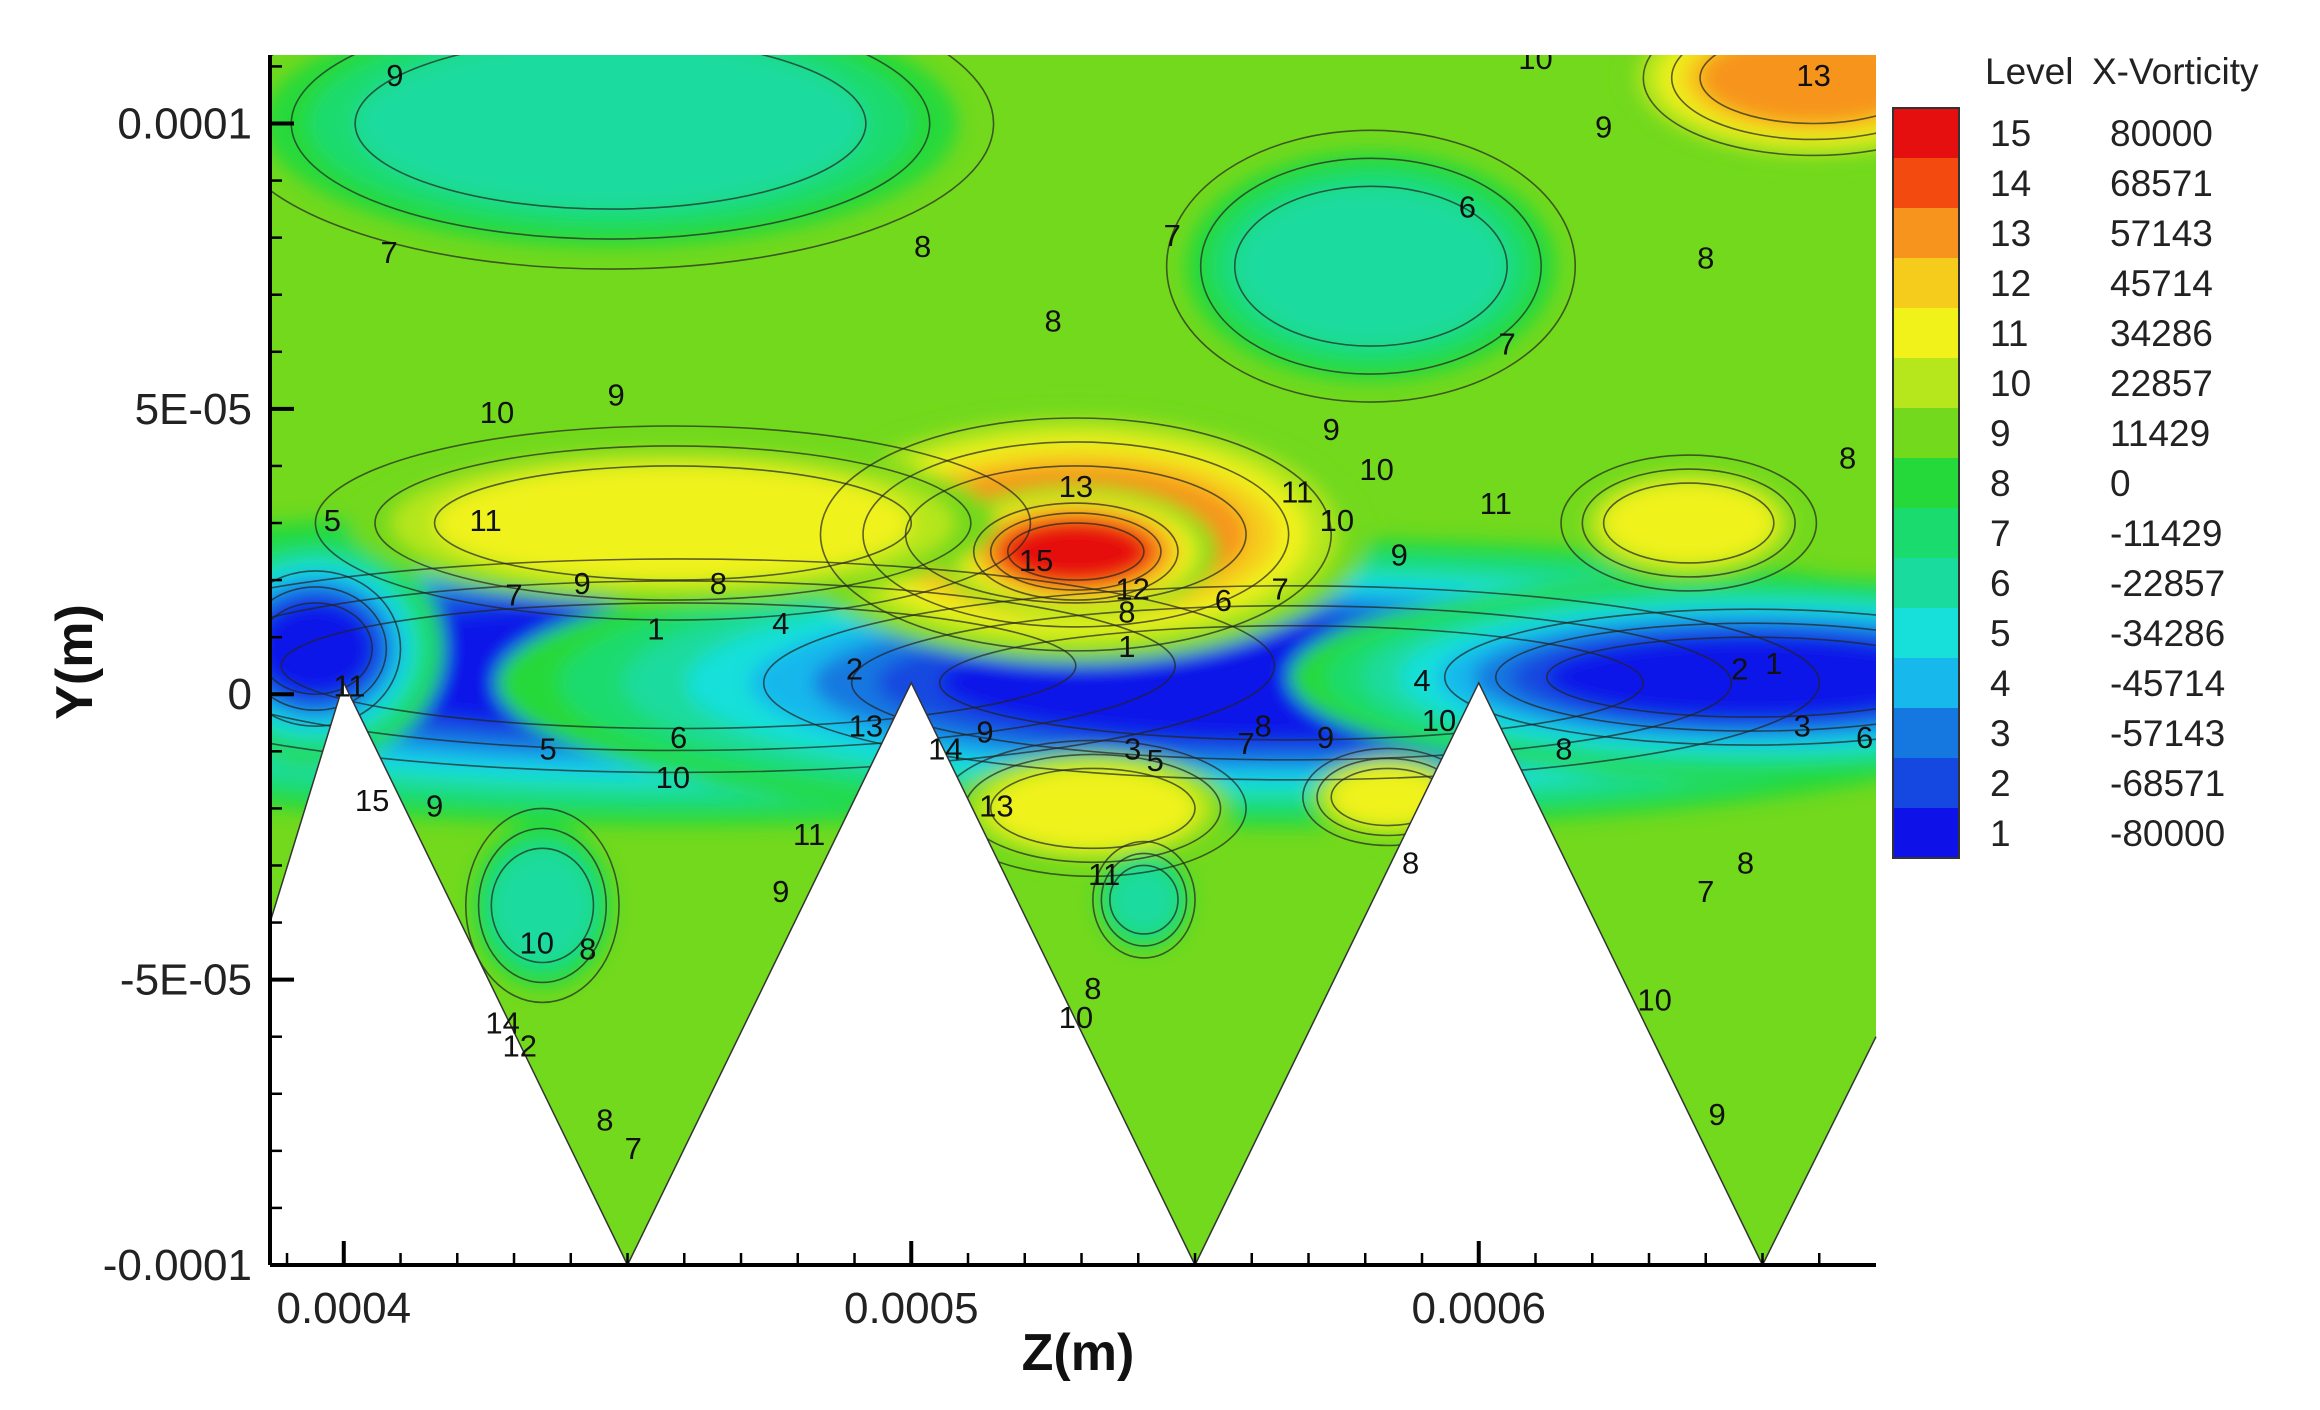 Image resolution: width=2320 pixels, height=1410 pixels. Describe the element at coordinates (2161, 383) in the screenshot. I see `legend-value: 22857` at that location.